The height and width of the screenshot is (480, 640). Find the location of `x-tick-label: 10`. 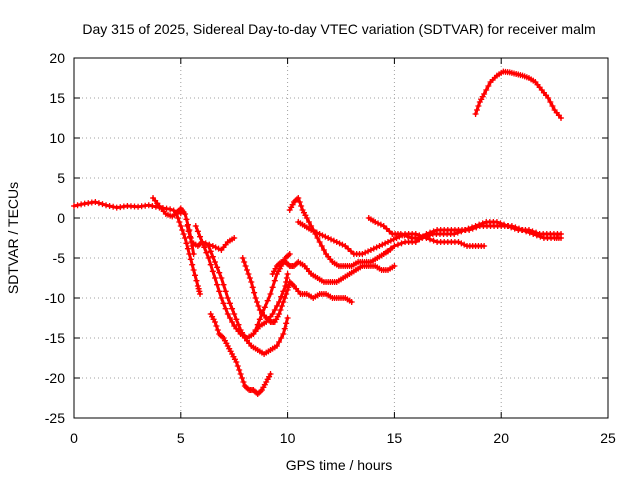

x-tick-label: 10 is located at coordinates (288, 438).